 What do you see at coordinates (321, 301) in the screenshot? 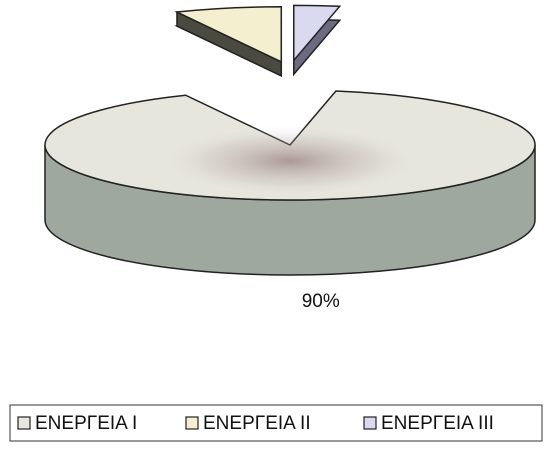
I see `data-label: 90%` at bounding box center [321, 301].